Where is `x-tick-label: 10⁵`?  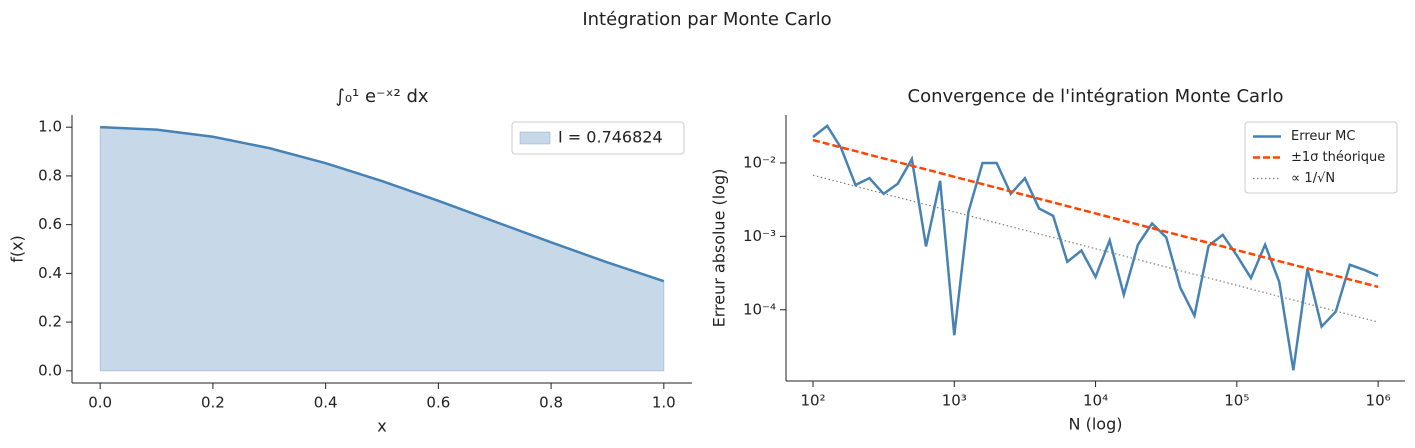 x-tick-label: 10⁵ is located at coordinates (1236, 401).